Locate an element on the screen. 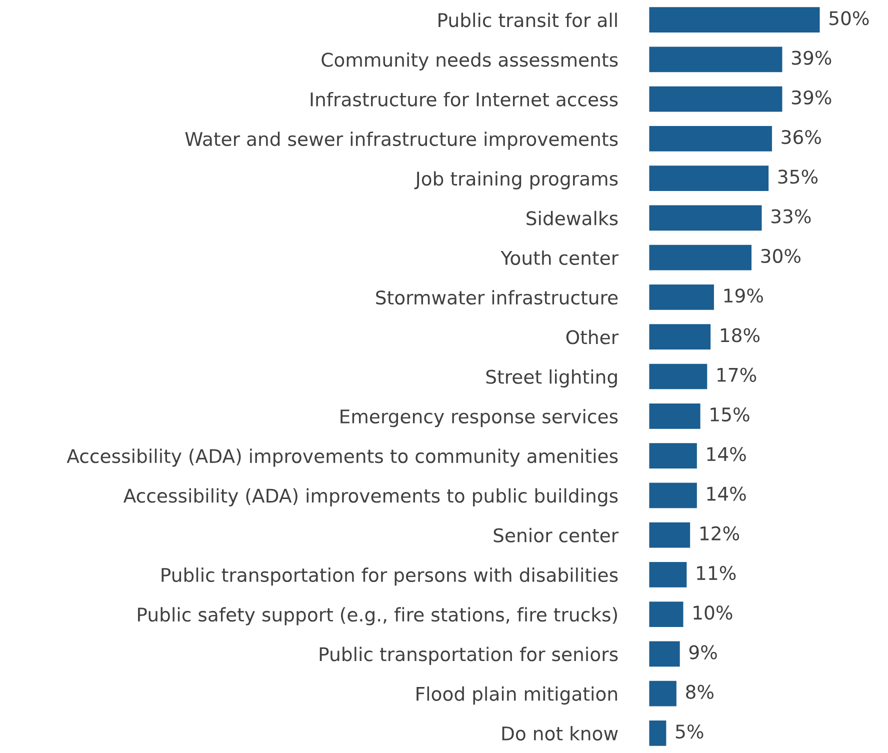  data-label: 30% is located at coordinates (780, 256).